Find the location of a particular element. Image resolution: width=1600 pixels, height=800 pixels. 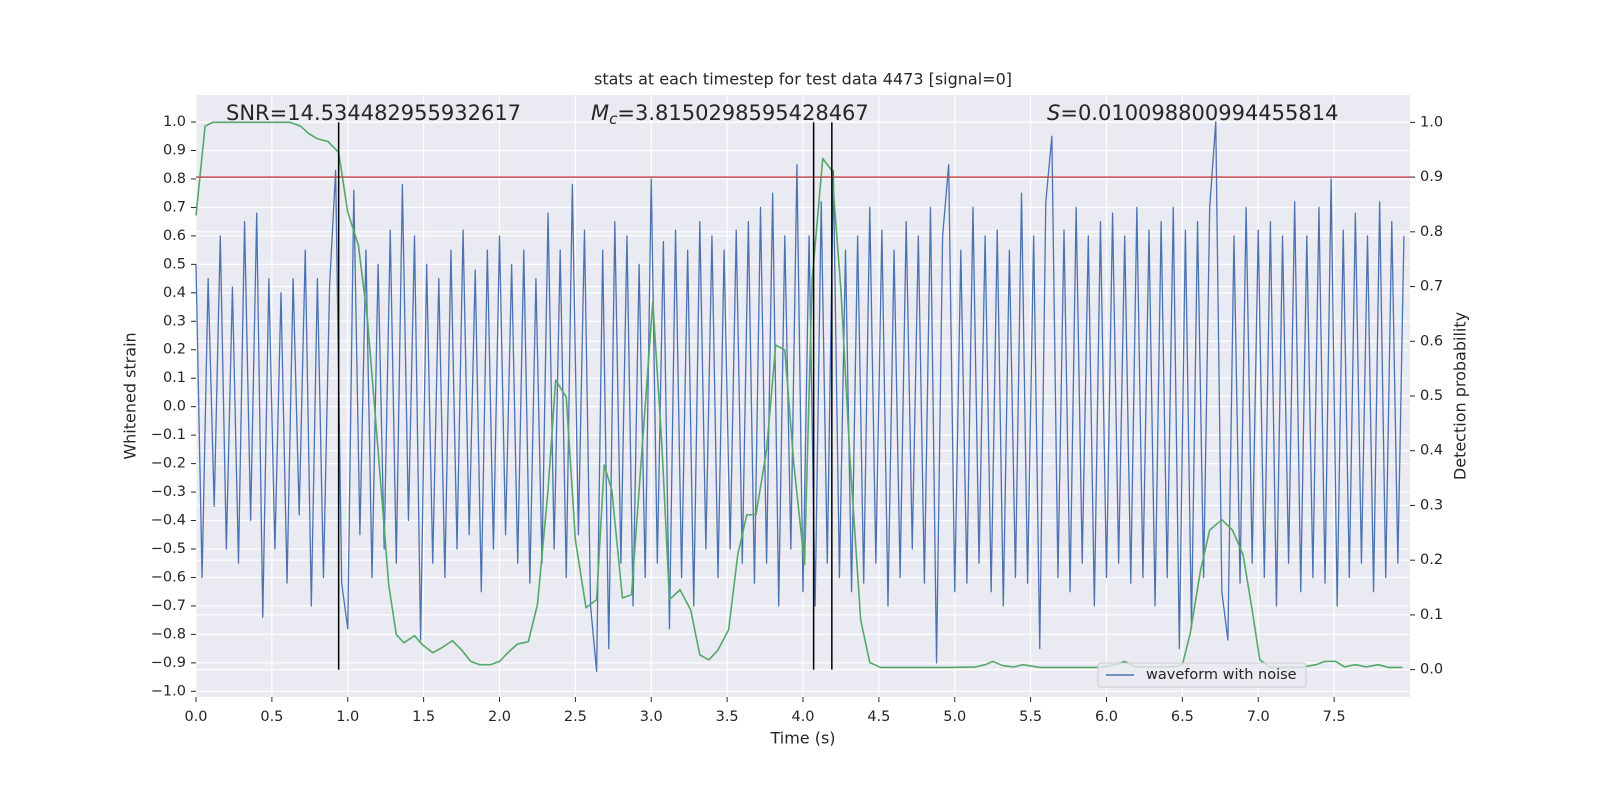

x-tick-label: 6.0 is located at coordinates (1106, 717).